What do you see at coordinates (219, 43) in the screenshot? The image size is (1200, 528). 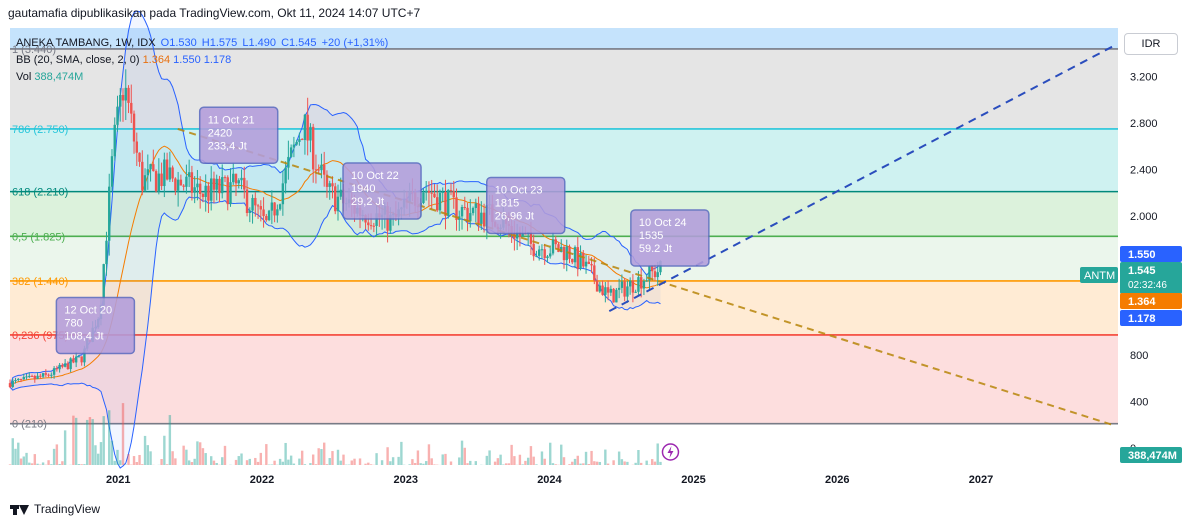 I see `high-value: H1.575` at bounding box center [219, 43].